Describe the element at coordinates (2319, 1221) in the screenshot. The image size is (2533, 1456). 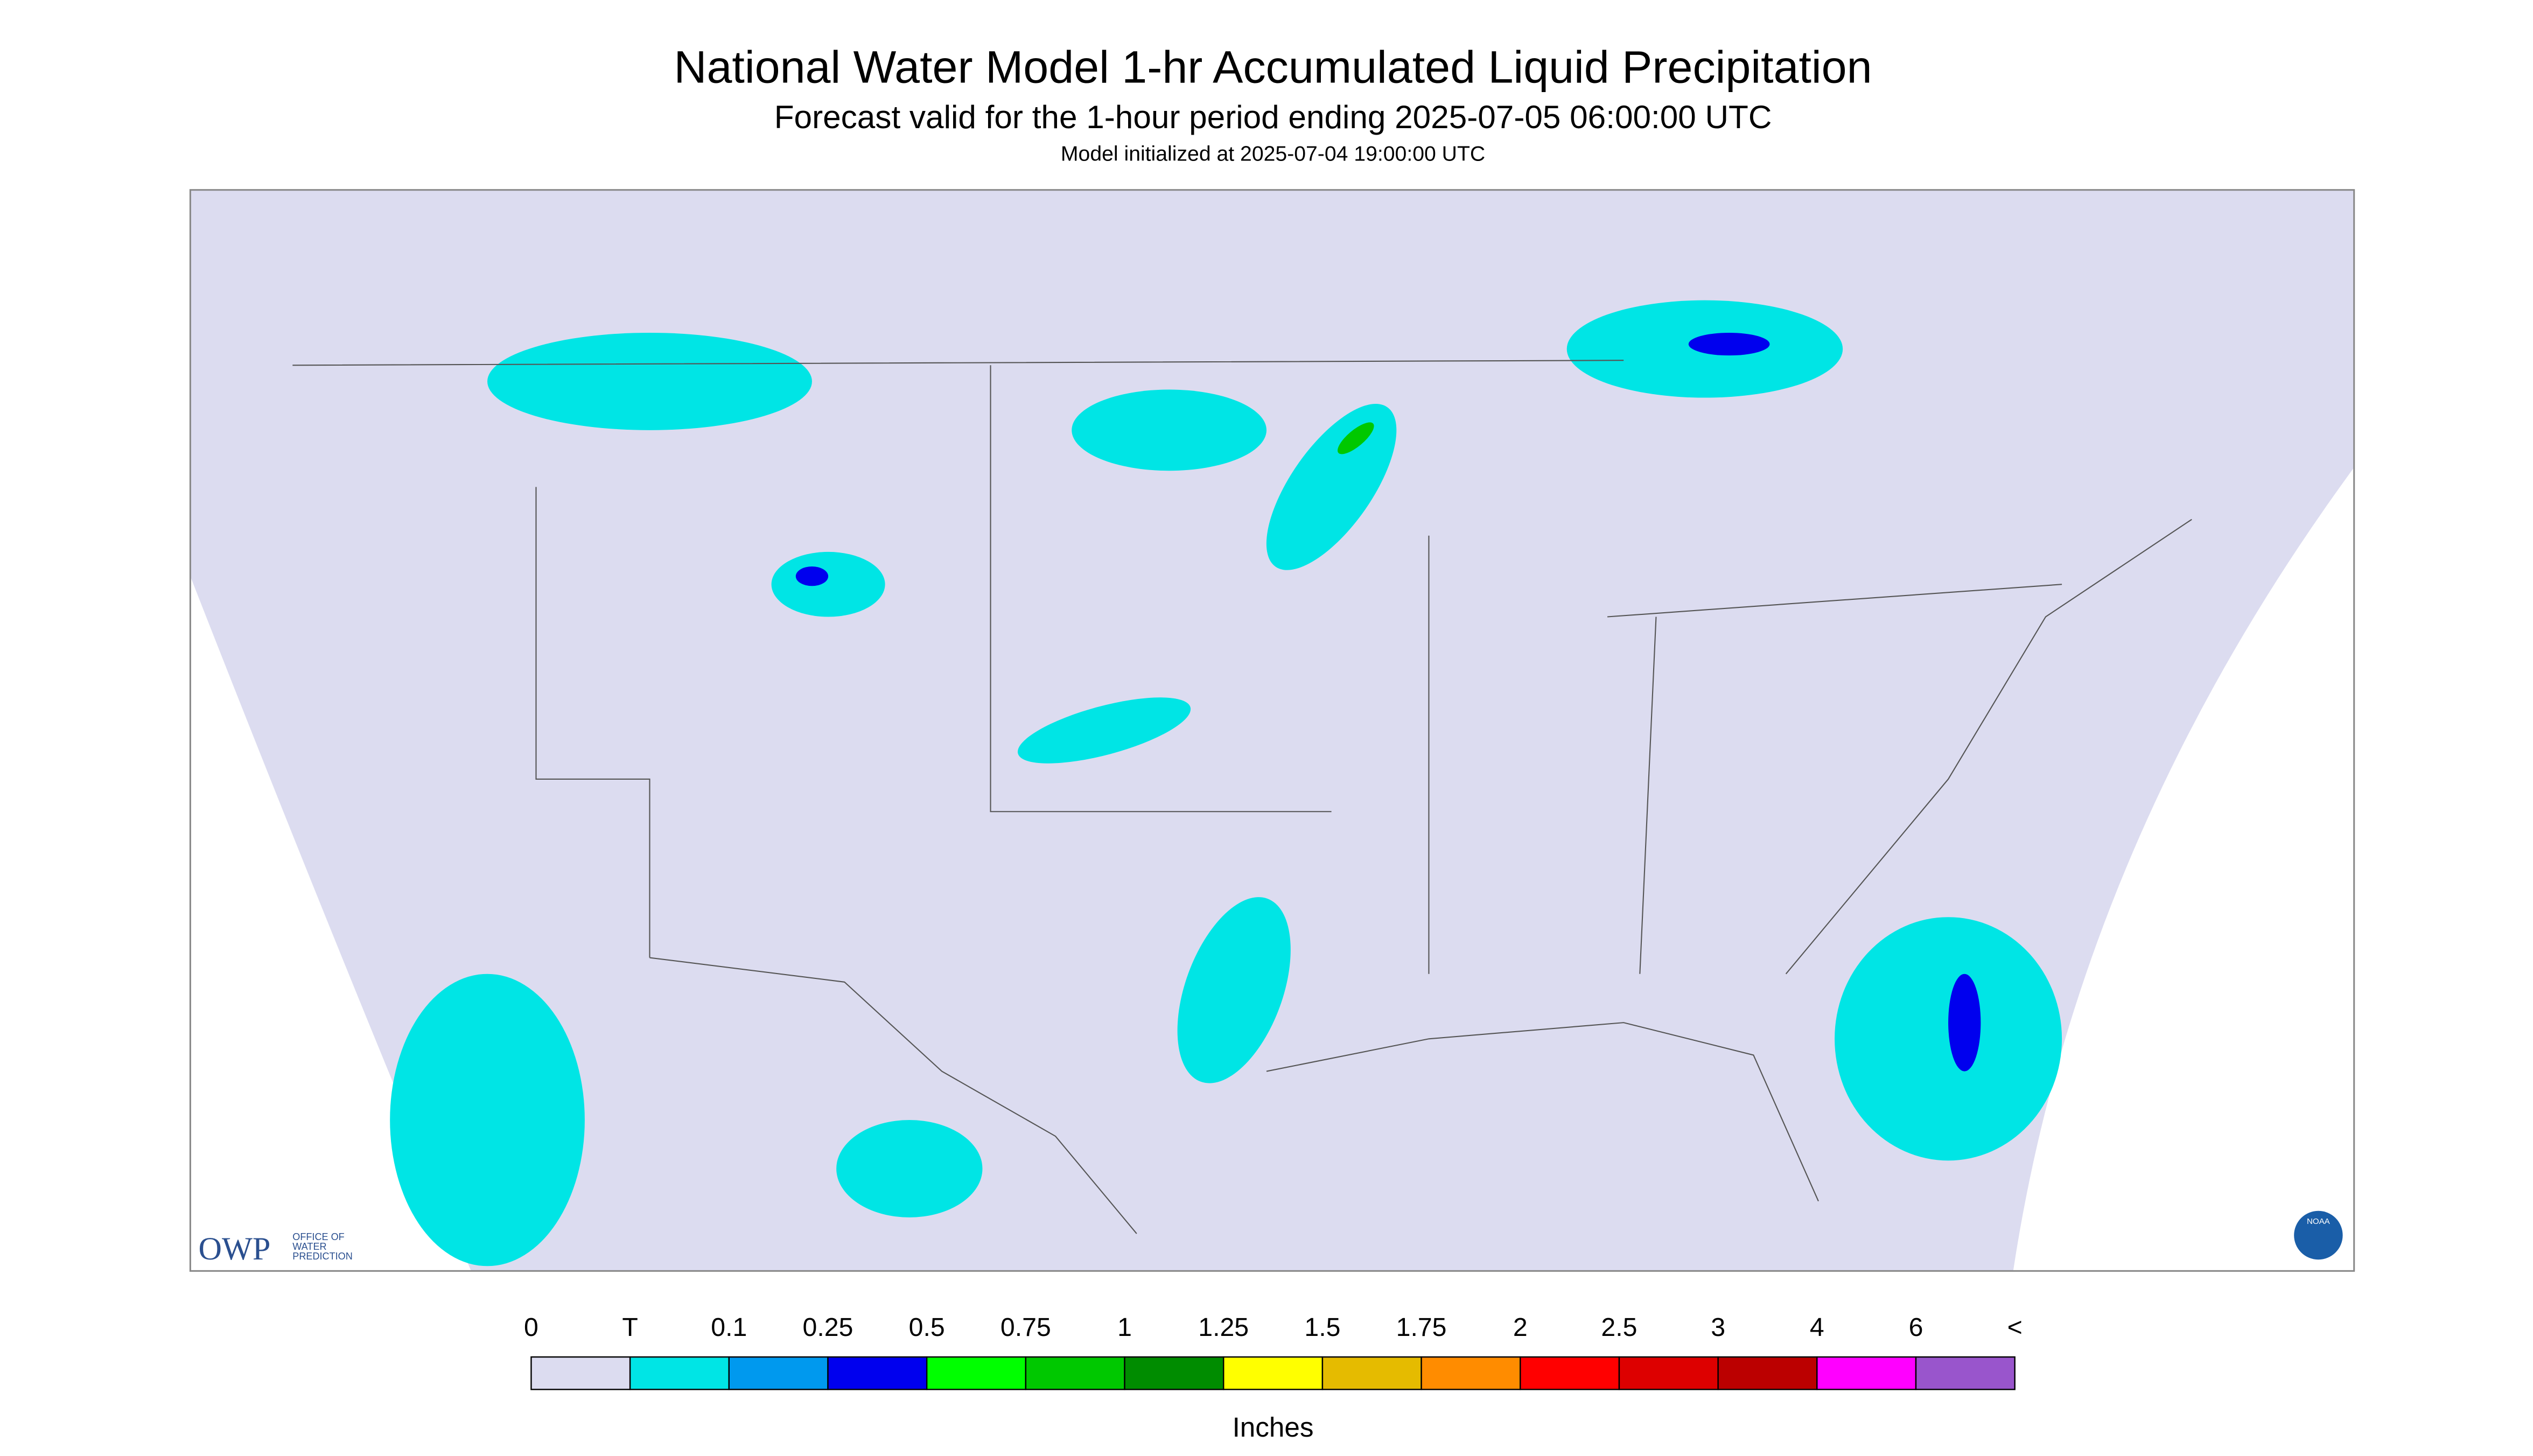
I see `noaa-text: NOAA` at that location.